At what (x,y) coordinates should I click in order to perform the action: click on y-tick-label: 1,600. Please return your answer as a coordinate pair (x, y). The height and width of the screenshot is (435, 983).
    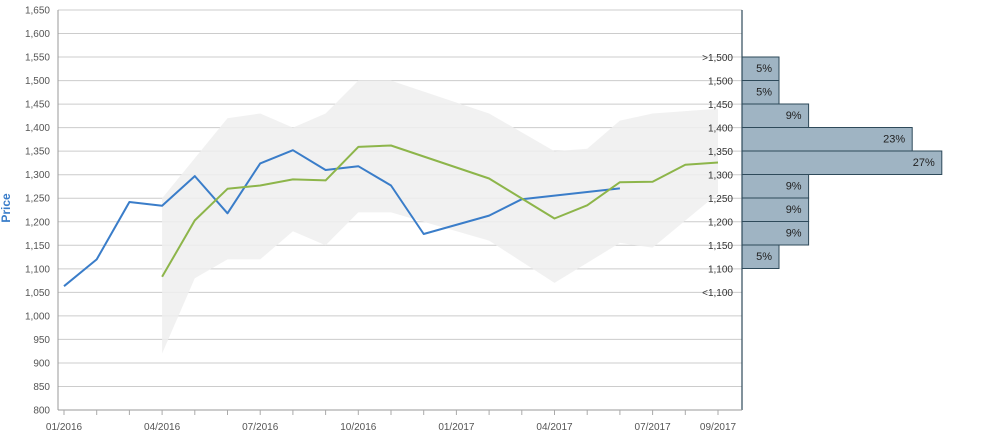
    Looking at the image, I should click on (37, 34).